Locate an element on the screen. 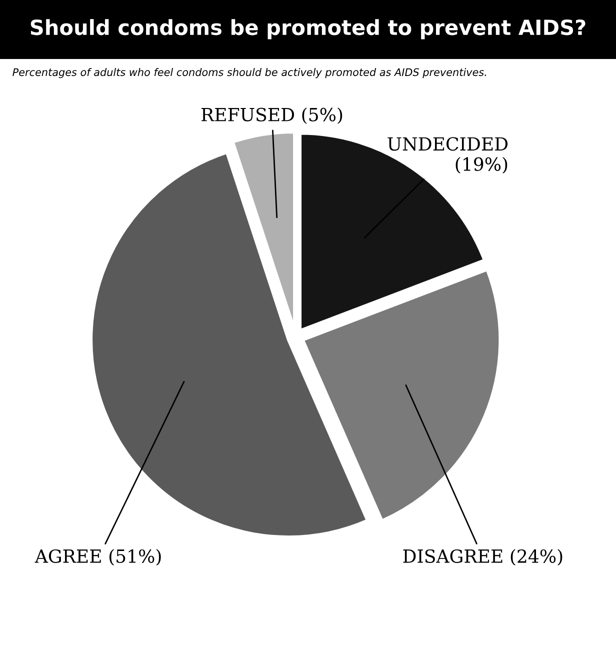 The height and width of the screenshot is (648, 616). data-label: (19%) is located at coordinates (482, 165).